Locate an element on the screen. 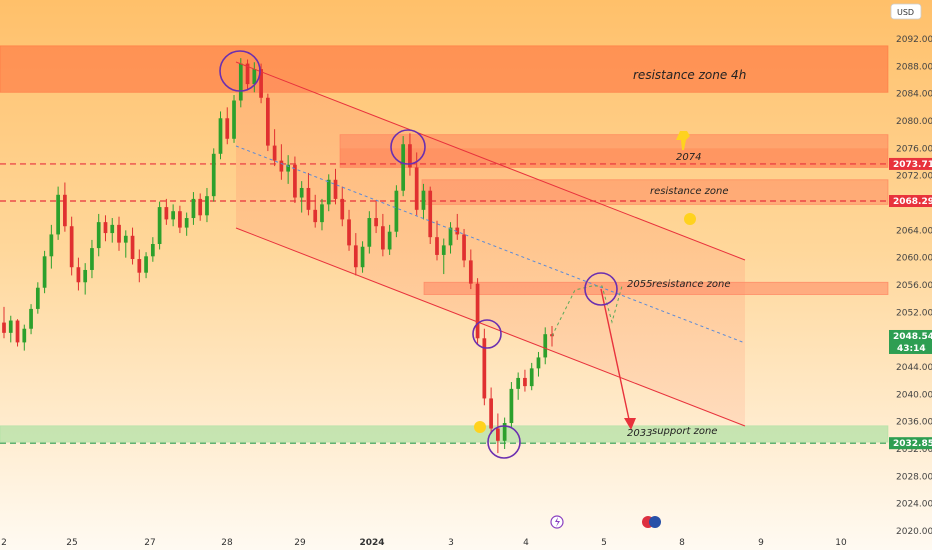  zone-label: resistance zone is located at coordinates (691, 284).